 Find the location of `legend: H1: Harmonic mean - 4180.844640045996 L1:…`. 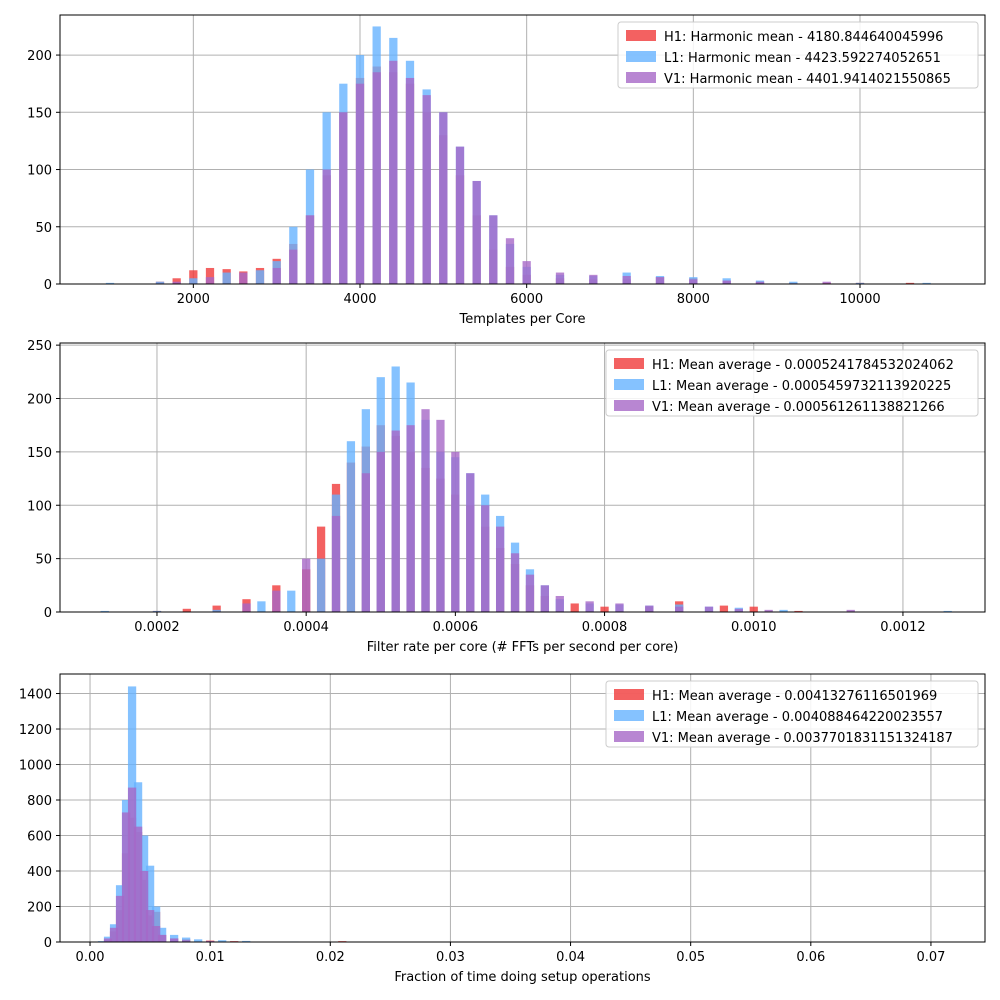

legend: H1: Harmonic mean - 4180.844640045996 L1:… is located at coordinates (798, 55).